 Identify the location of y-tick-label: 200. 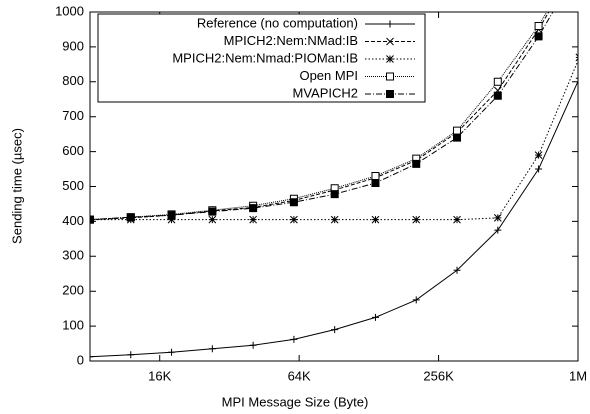
(73, 290).